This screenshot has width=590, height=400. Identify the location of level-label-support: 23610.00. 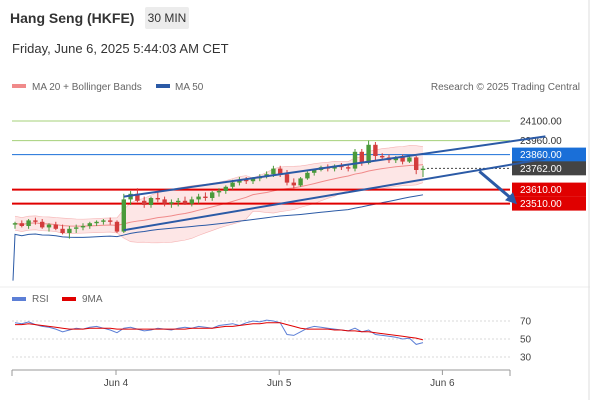
(541, 190).